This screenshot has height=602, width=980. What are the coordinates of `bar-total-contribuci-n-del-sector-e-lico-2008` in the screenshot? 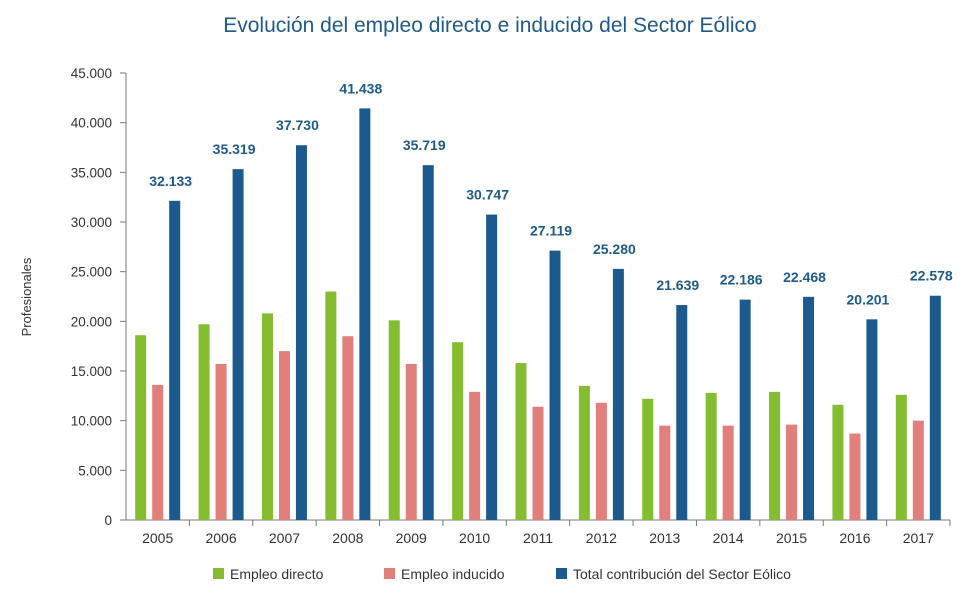 It's located at (365, 314).